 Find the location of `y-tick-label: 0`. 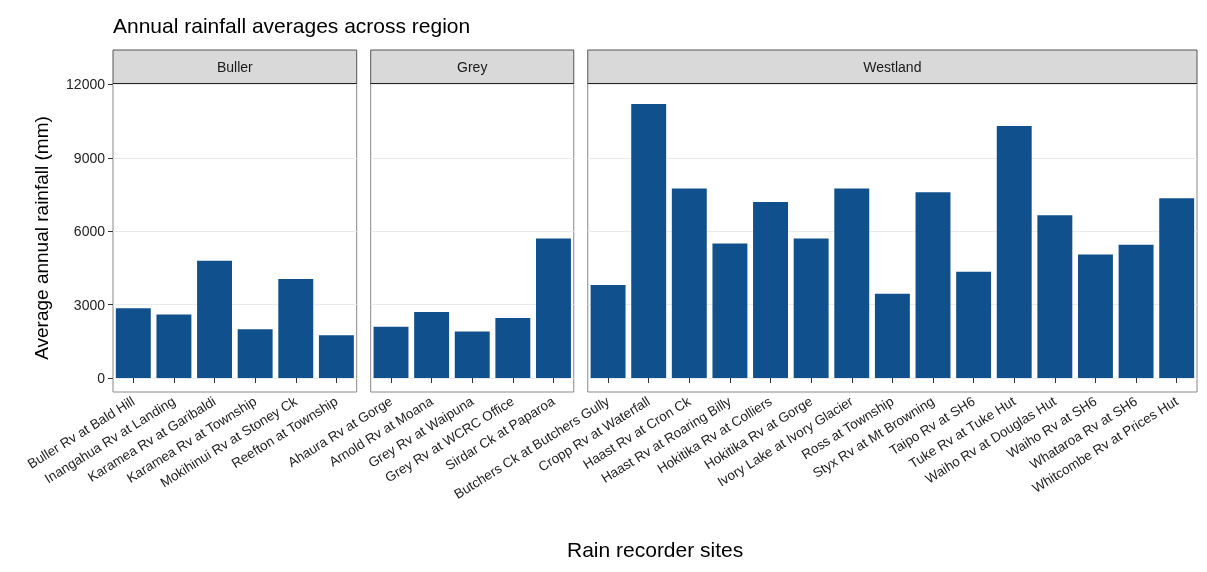

y-tick-label: 0 is located at coordinates (101, 378).